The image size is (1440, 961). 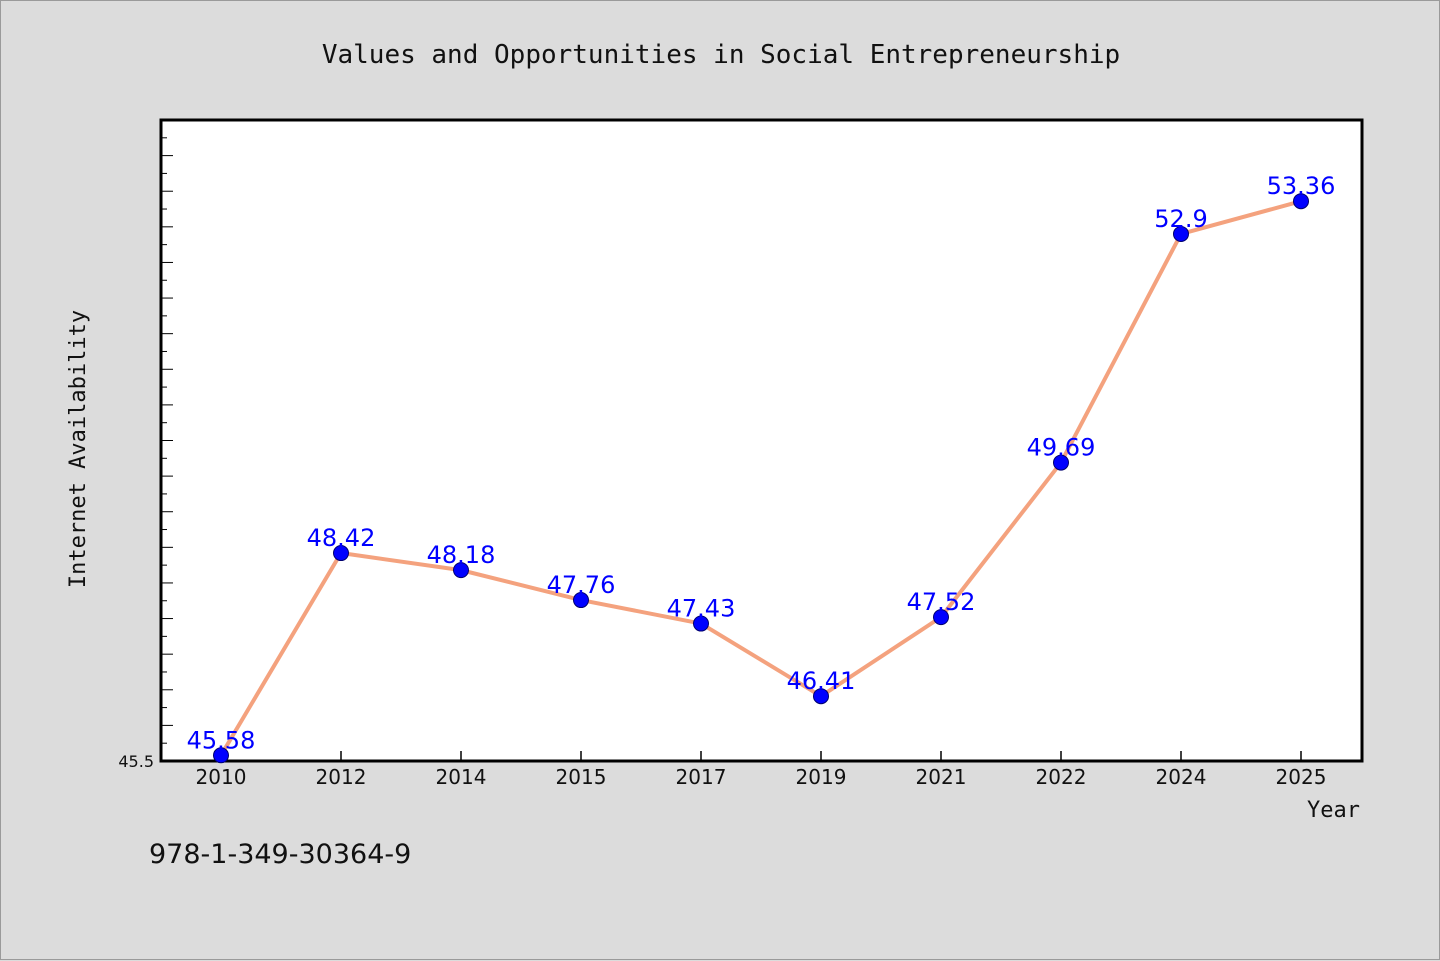 I want to click on x-tick-label: 2015, so click(x=581, y=777).